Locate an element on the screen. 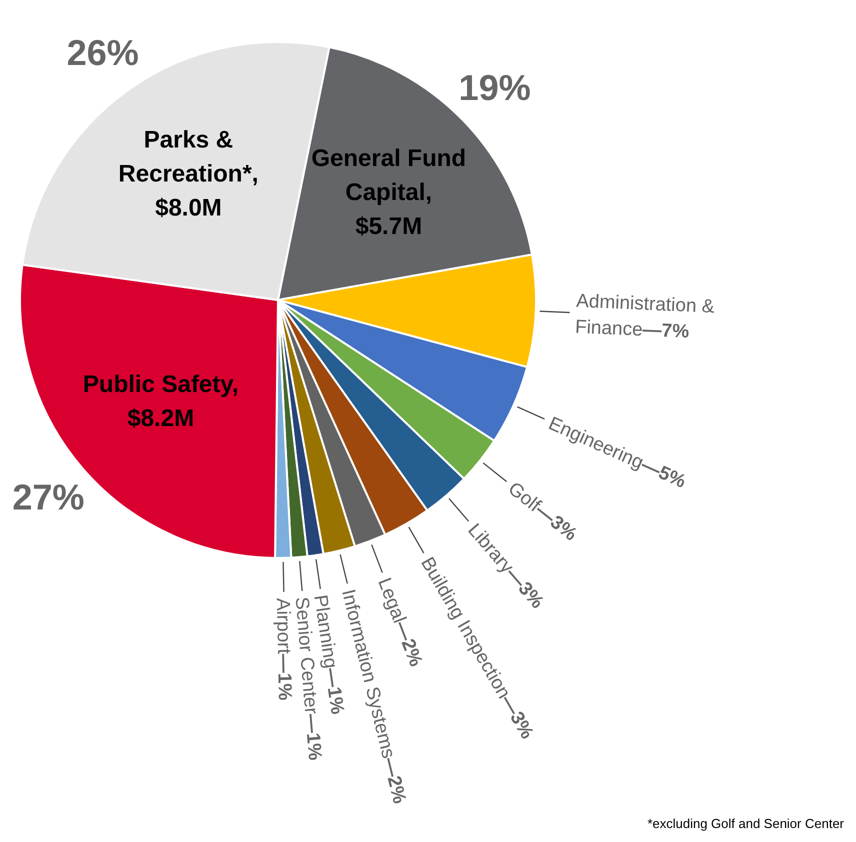  slice-label: General Fund Capital, $5.7M is located at coordinates (388, 192).